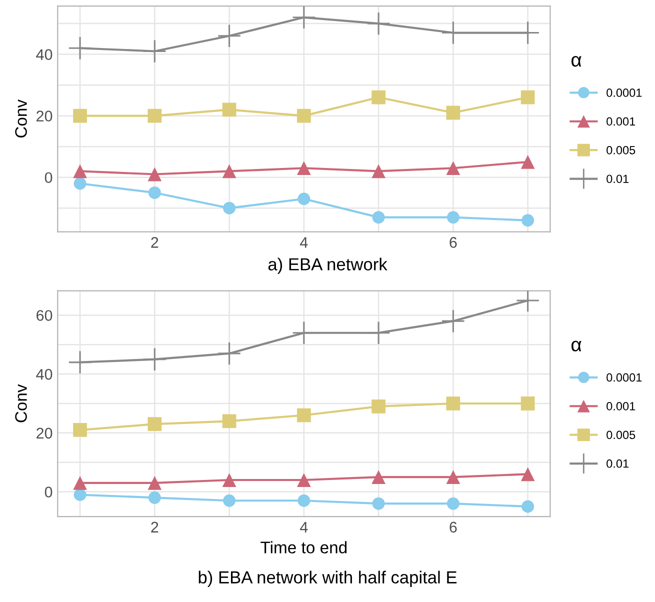 This screenshot has width=655, height=602. What do you see at coordinates (44, 315) in the screenshot?
I see `y-tick-label: 60` at bounding box center [44, 315].